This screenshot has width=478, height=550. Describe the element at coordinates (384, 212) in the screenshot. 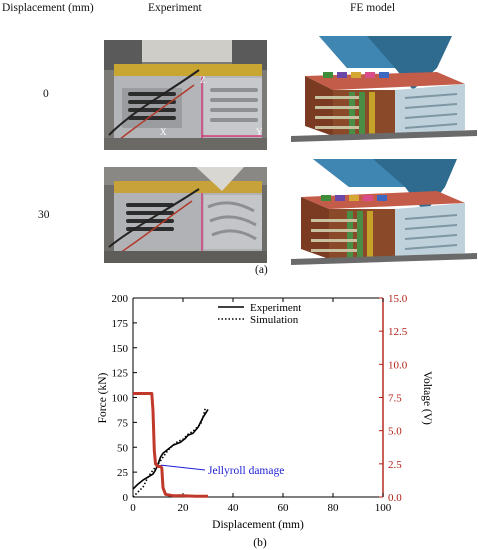

I see `fe-model-30mm` at that location.